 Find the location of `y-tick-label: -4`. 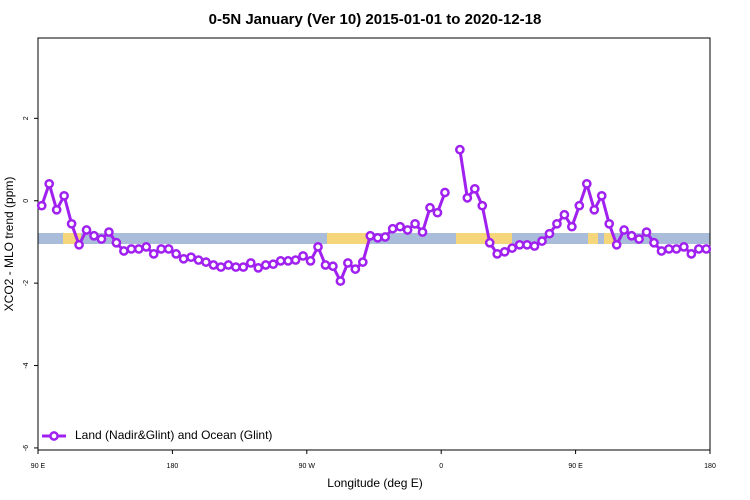

y-tick-label: -4 is located at coordinates (26, 365).